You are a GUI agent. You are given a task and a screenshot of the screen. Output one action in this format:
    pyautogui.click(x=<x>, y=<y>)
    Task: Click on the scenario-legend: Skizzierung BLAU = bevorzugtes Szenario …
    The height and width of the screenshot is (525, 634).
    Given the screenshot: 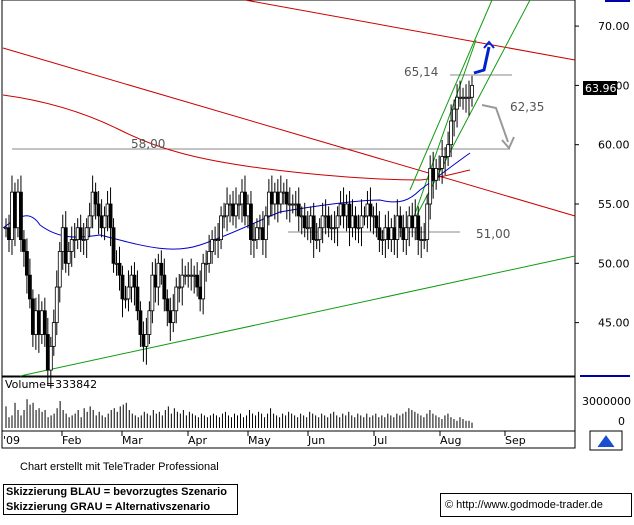 What is the action you would take?
    pyautogui.click(x=120, y=499)
    